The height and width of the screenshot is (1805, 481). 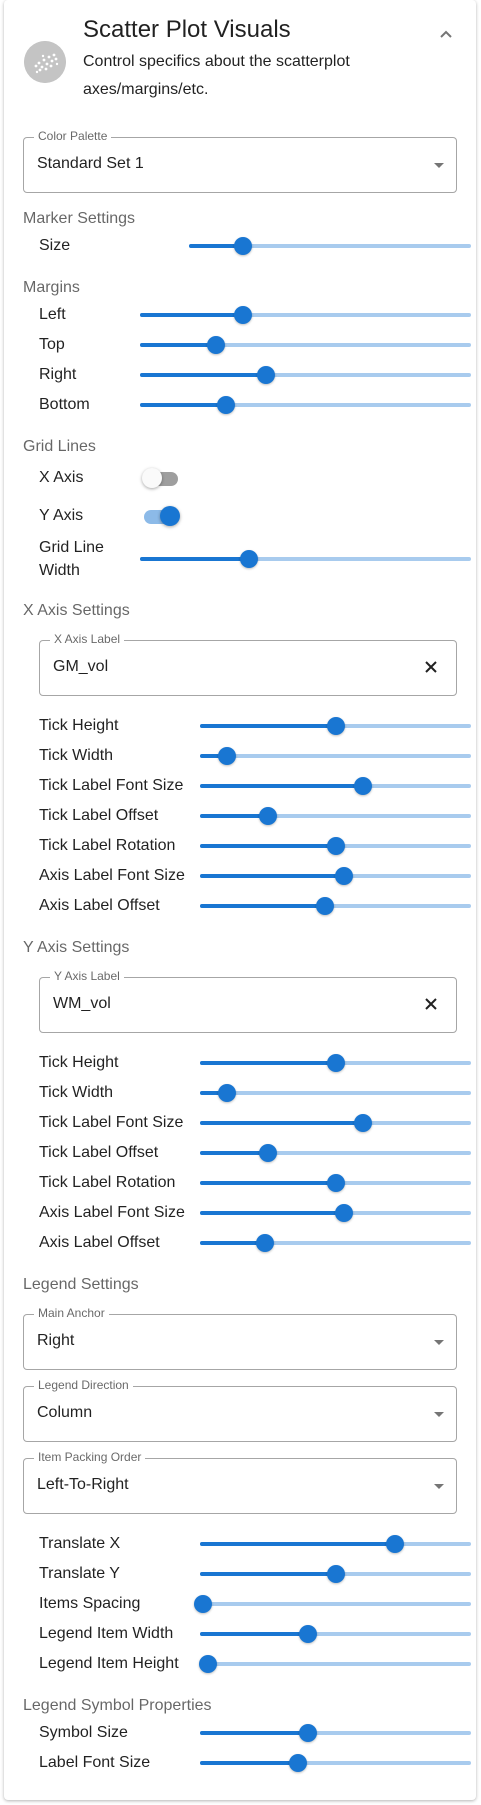 What do you see at coordinates (117, 1705) in the screenshot?
I see `legend-symbol-properties-title: Legend Symbol Properties` at bounding box center [117, 1705].